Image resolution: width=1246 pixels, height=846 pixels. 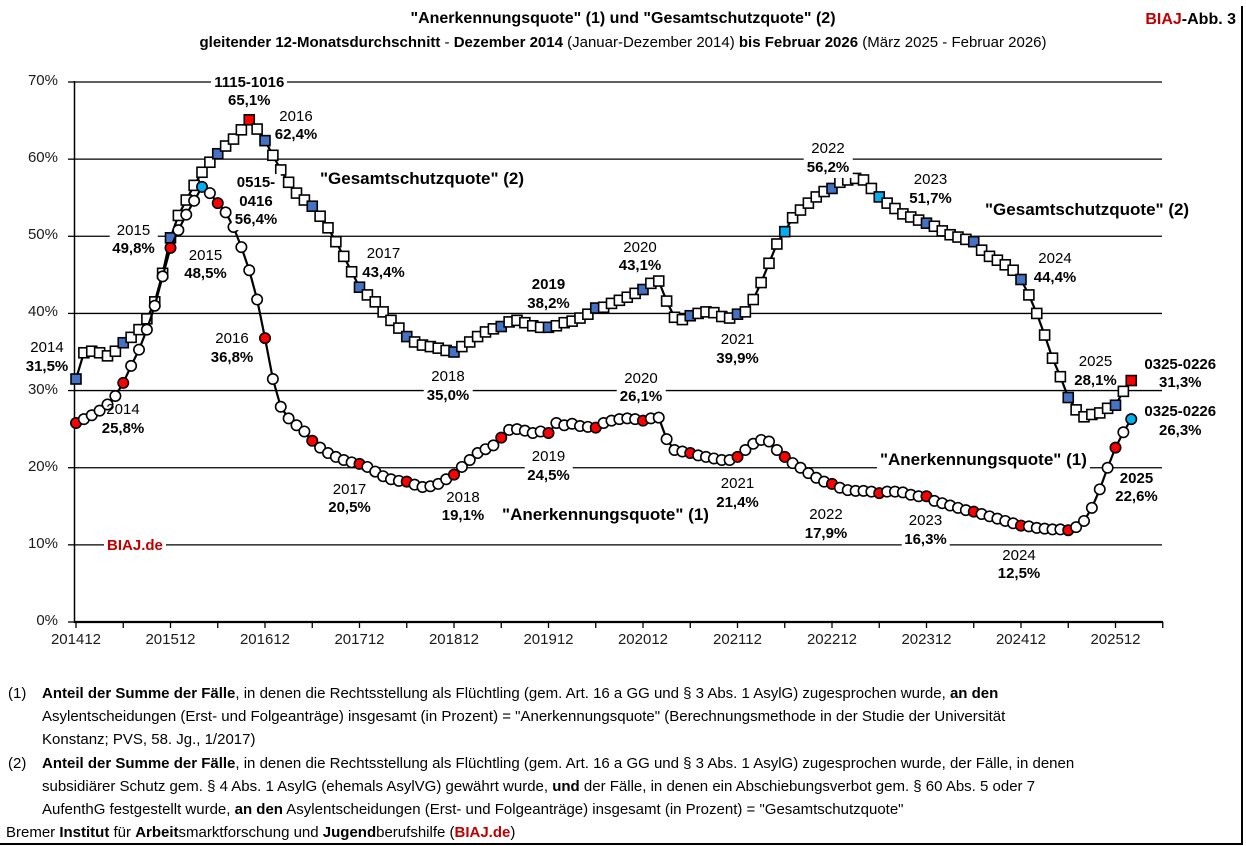 I want to click on x-axis-label: 202112, so click(x=737, y=639).